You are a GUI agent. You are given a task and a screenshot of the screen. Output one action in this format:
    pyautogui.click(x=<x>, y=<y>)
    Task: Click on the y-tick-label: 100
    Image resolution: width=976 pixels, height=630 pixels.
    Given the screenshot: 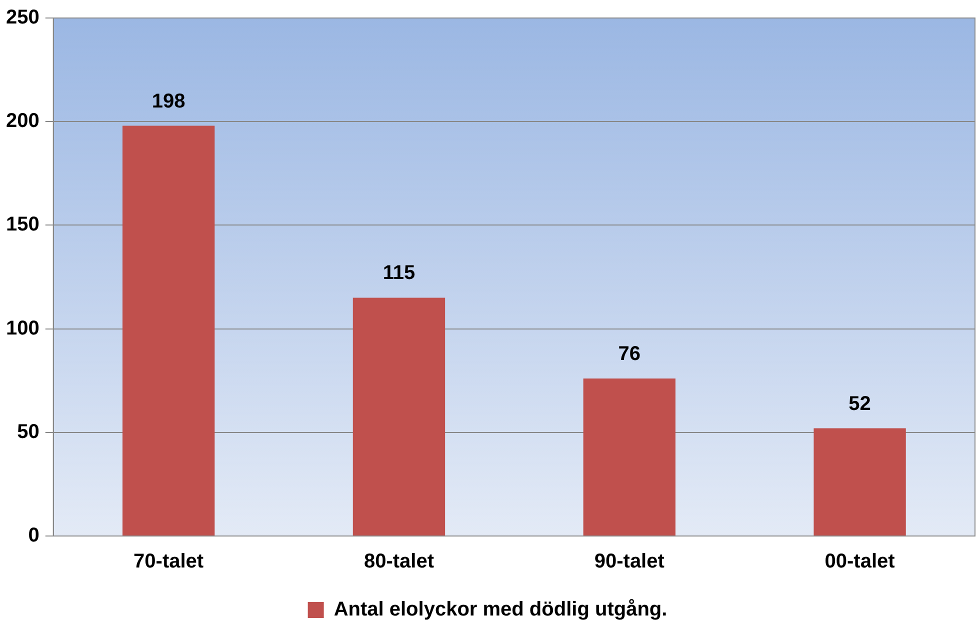 What is the action you would take?
    pyautogui.click(x=23, y=328)
    